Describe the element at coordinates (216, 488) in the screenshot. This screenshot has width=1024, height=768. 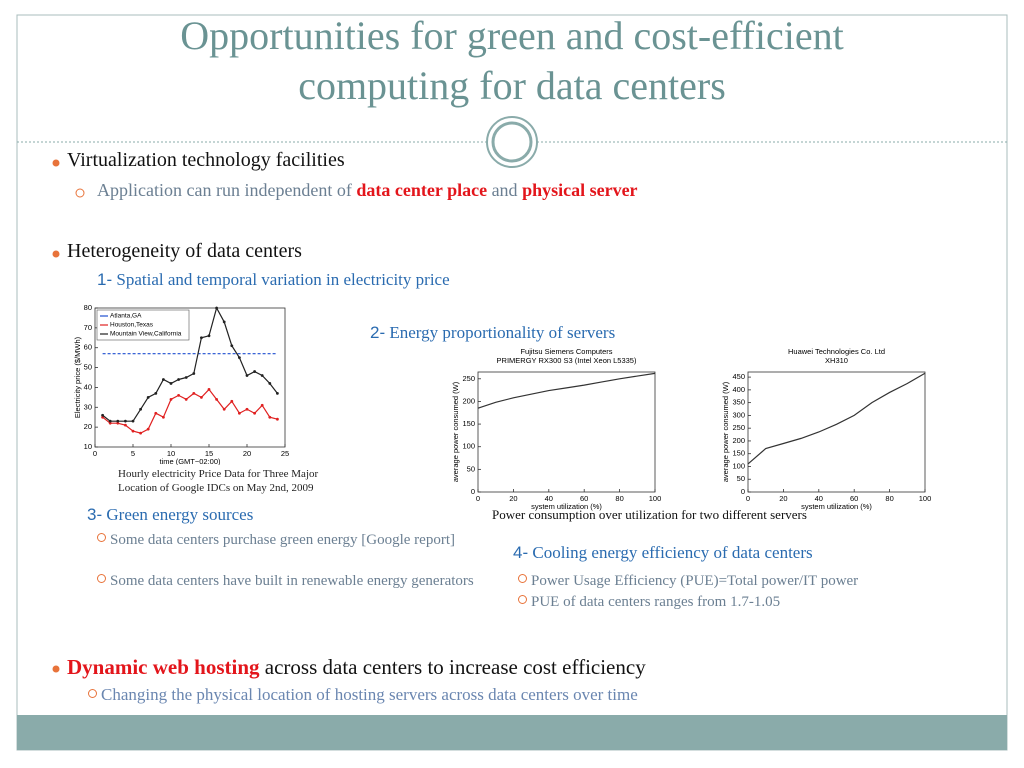
I see `chart-caption: Location of Google IDCs on May 2nd, 2009` at that location.